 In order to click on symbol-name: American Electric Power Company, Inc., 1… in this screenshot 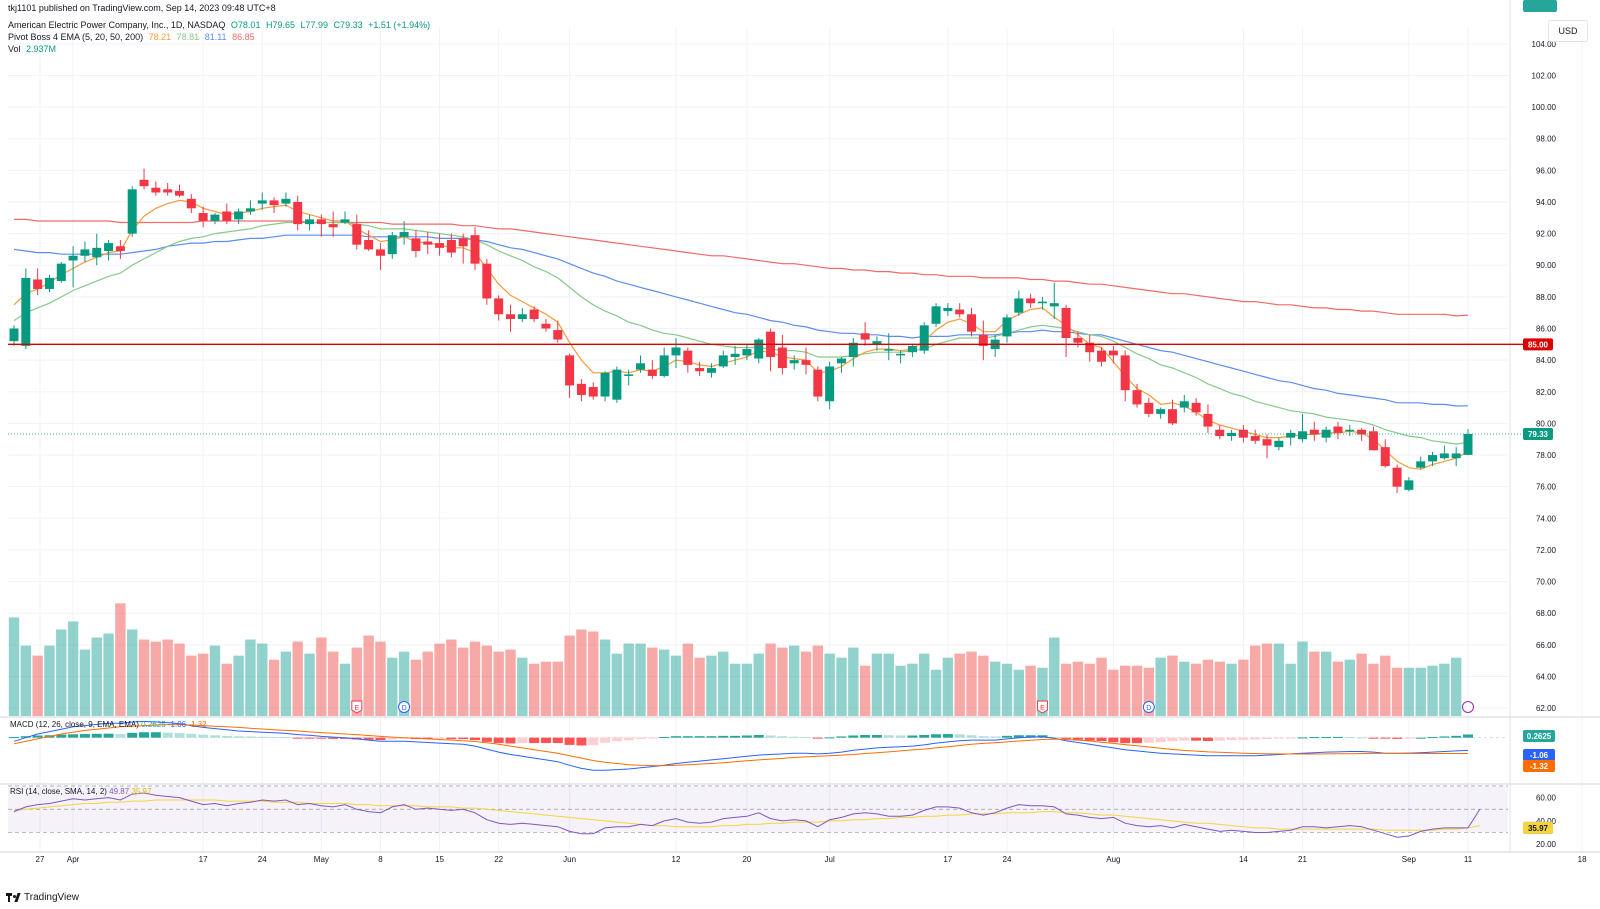, I will do `click(117, 25)`.